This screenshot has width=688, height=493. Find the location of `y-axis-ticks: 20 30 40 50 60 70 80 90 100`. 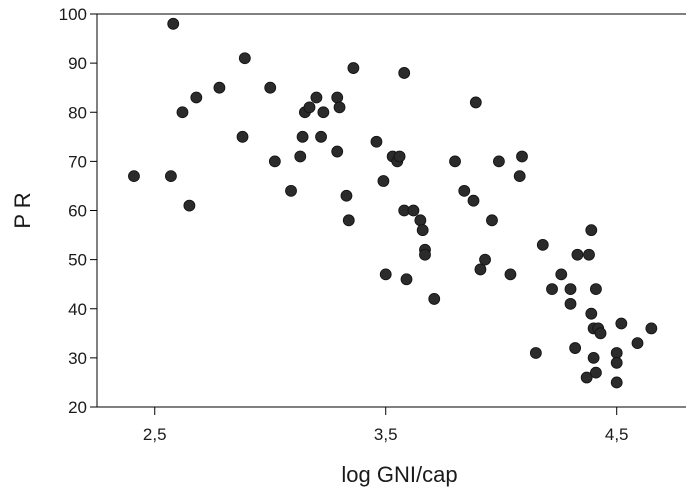

y-axis-ticks: 20 30 40 50 60 70 80 90 100 is located at coordinates (78, 211).